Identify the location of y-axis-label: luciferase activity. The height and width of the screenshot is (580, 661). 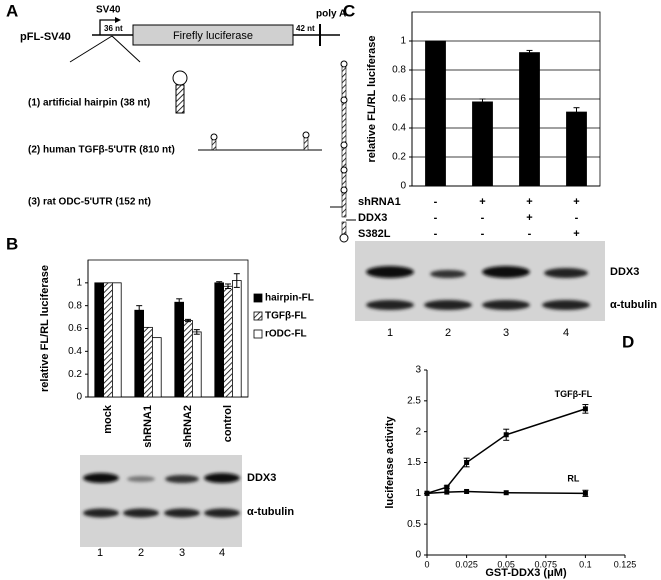
(390, 461).